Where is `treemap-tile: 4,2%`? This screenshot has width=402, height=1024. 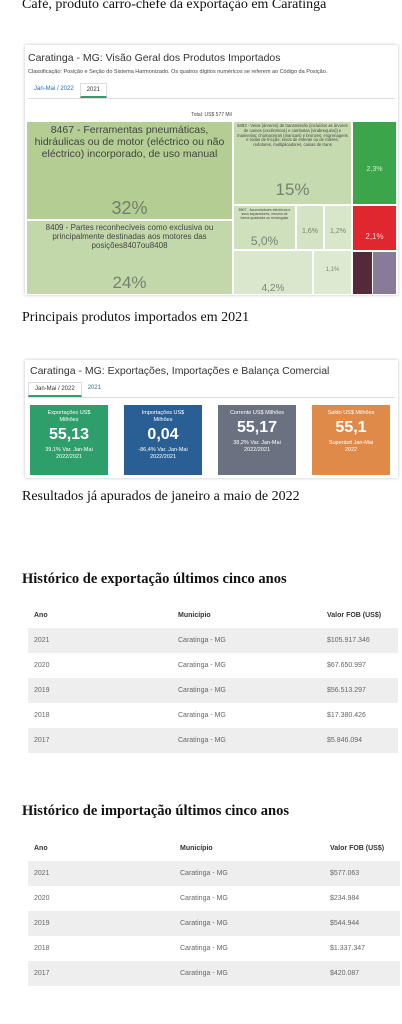 treemap-tile: 4,2% is located at coordinates (273, 272).